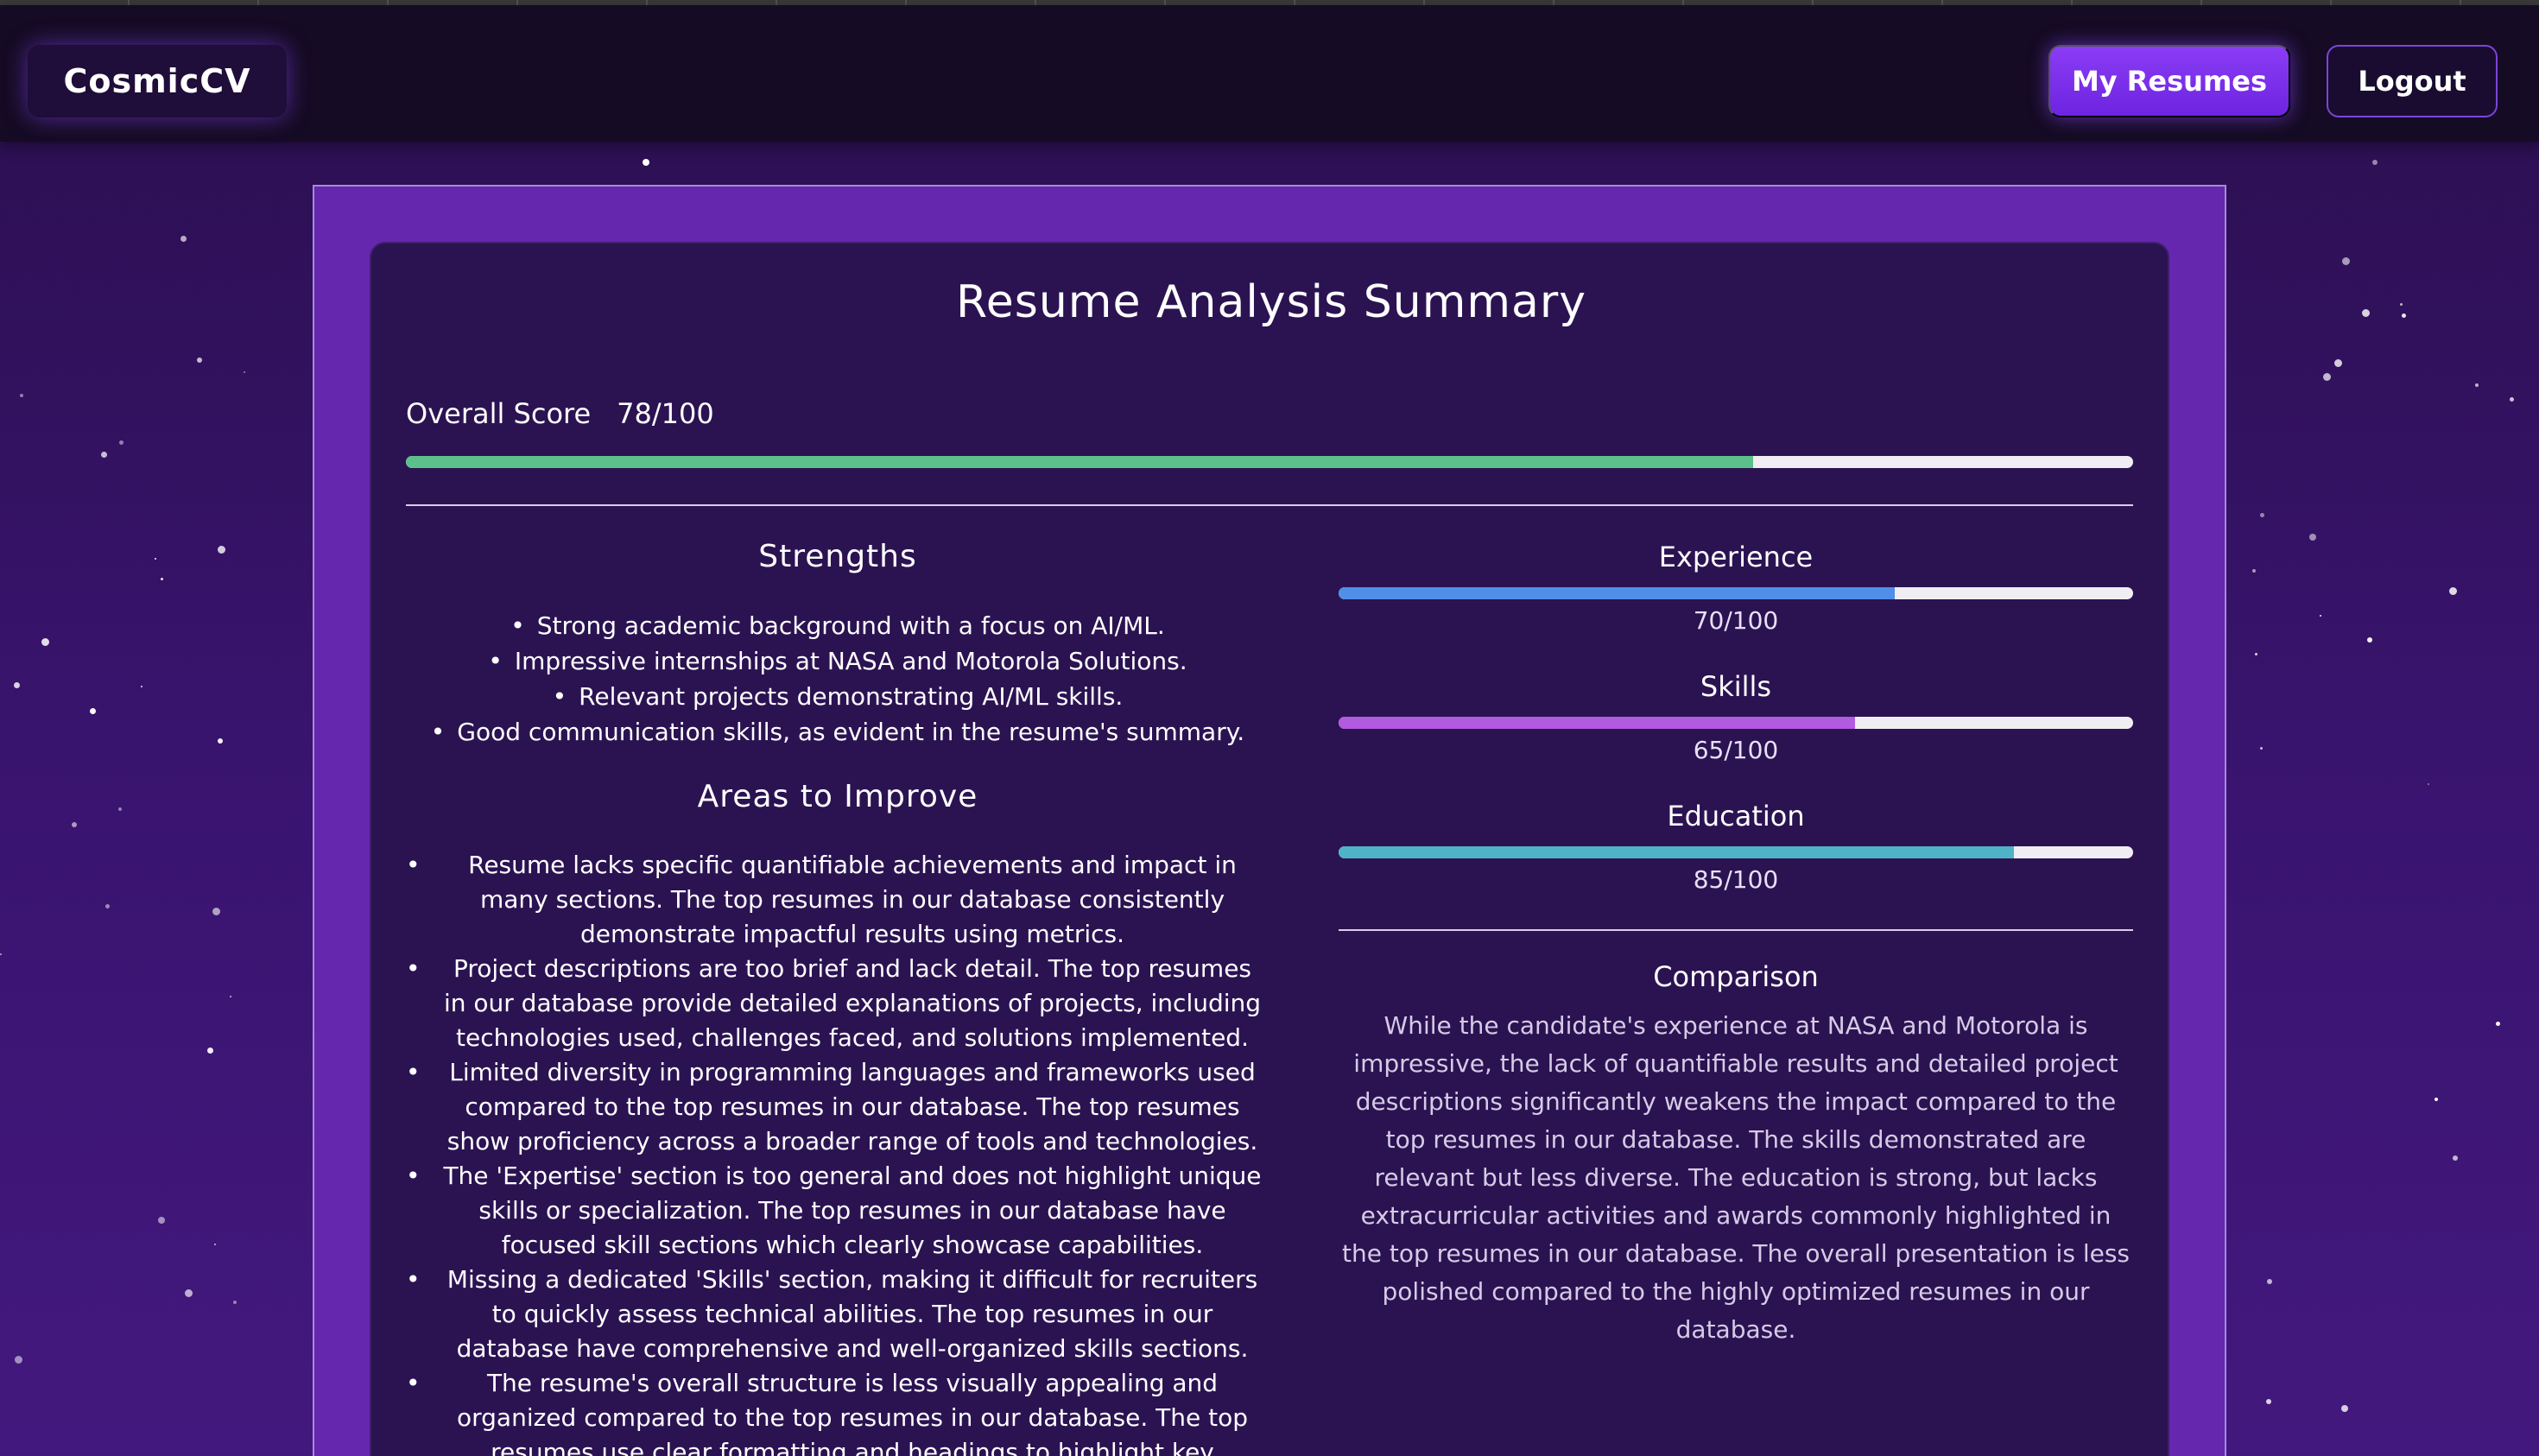 The image size is (2539, 1456). What do you see at coordinates (1269, 505) in the screenshot?
I see `section-divider` at bounding box center [1269, 505].